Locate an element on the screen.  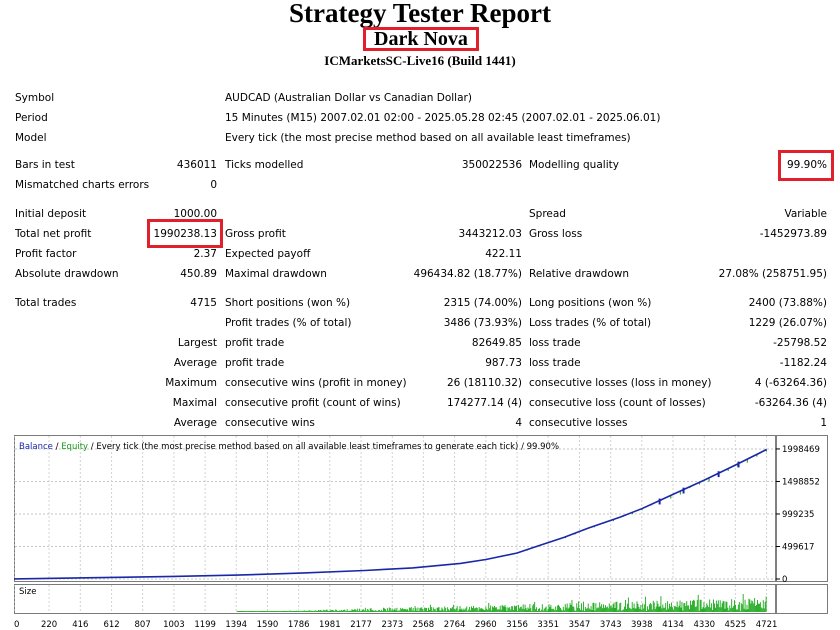
profit-factor-label: Profit factor is located at coordinates (46, 254).